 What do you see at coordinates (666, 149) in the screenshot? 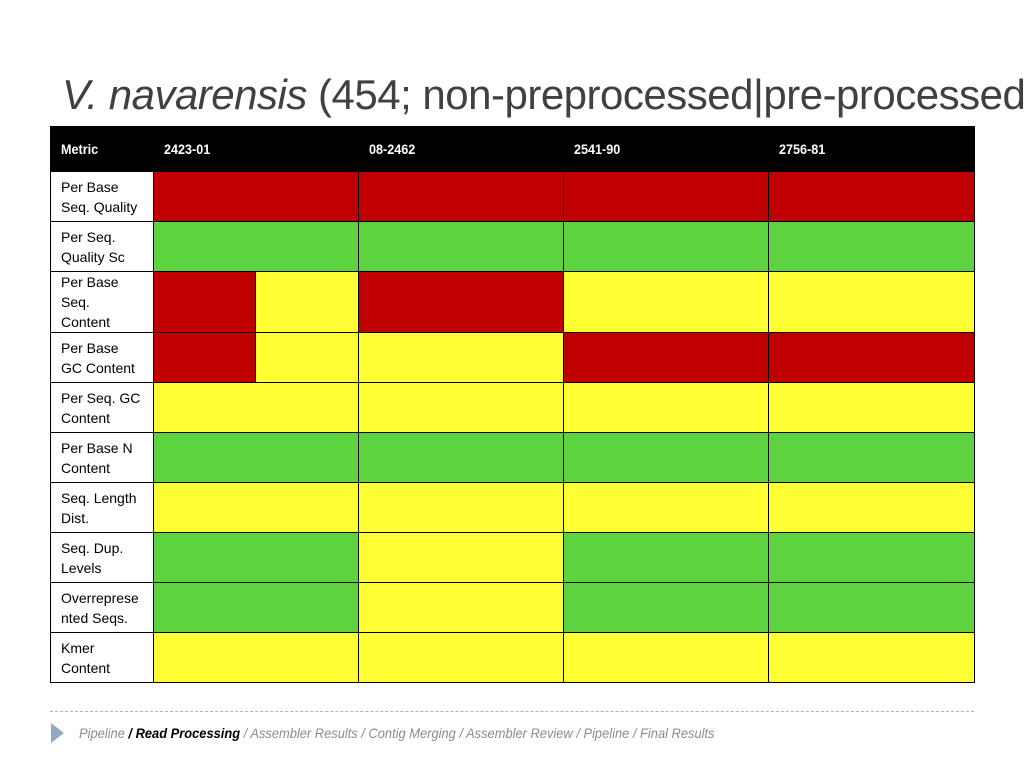
I see `column-header-sample: 2541-90` at bounding box center [666, 149].